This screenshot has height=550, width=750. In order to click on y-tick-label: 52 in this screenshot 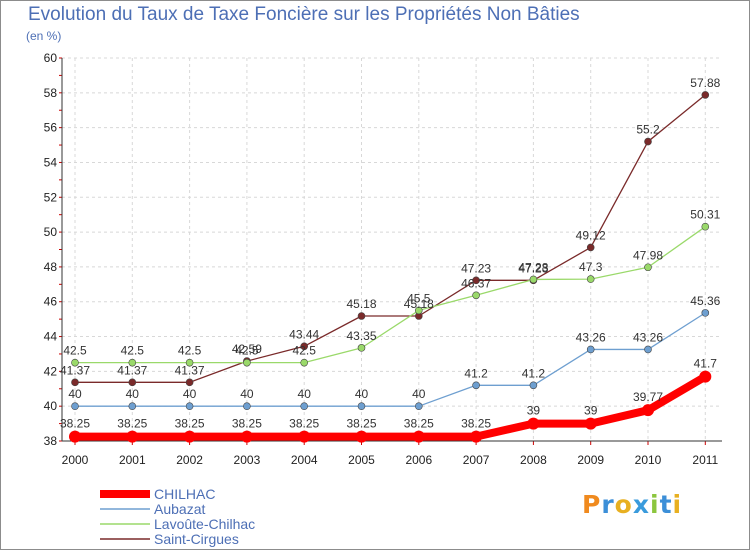, I will do `click(51, 197)`.